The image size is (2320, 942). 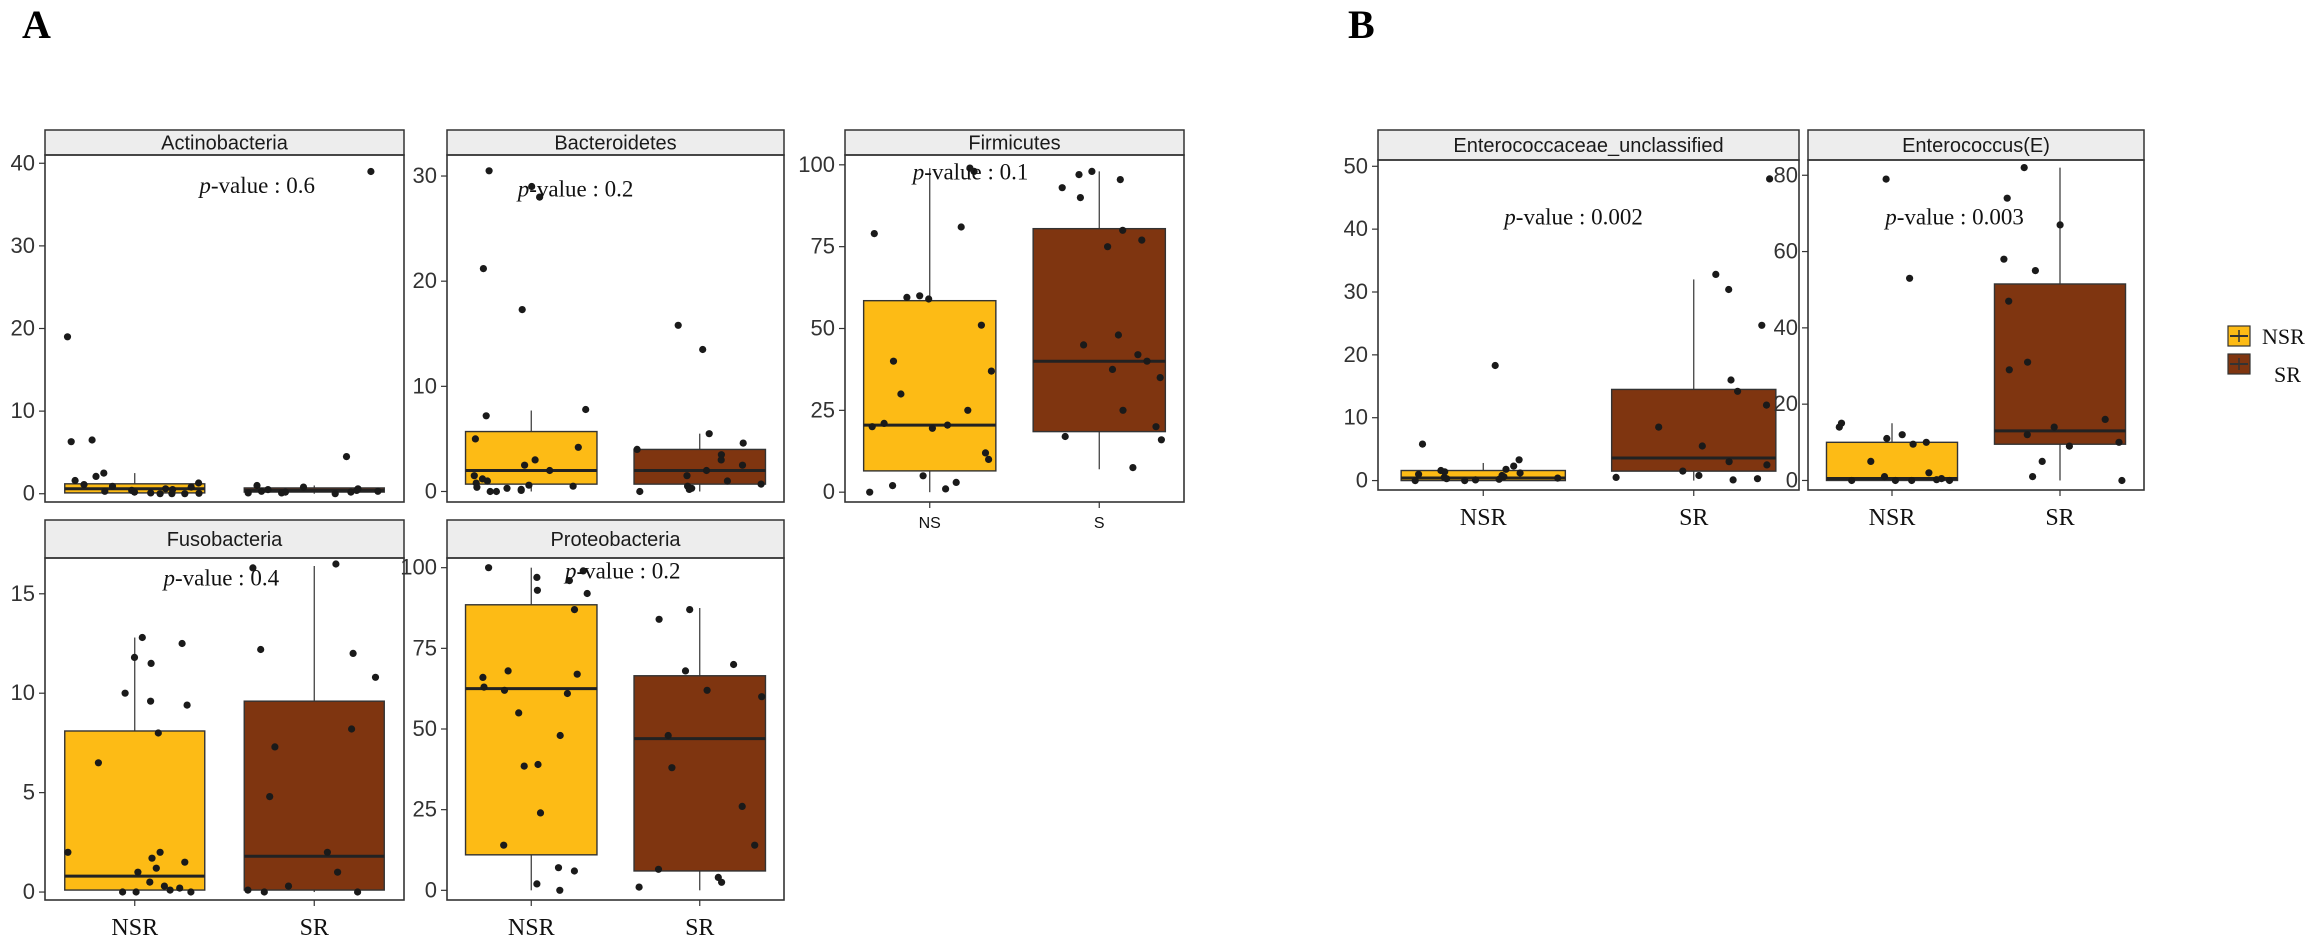 I want to click on panel-border, so click(x=224, y=729).